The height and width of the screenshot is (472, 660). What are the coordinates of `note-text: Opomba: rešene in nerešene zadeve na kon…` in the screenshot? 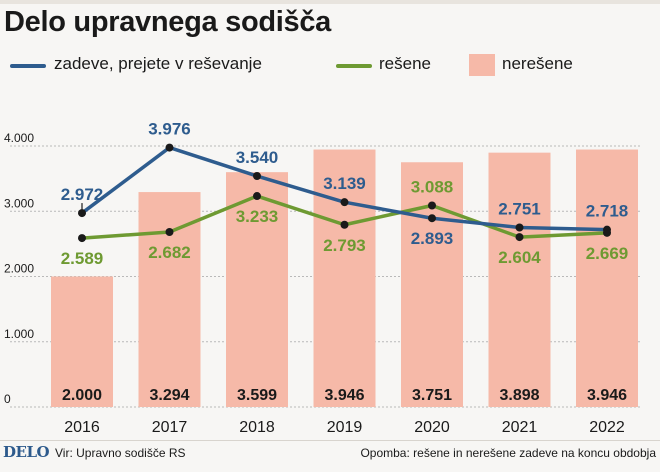 It's located at (508, 453).